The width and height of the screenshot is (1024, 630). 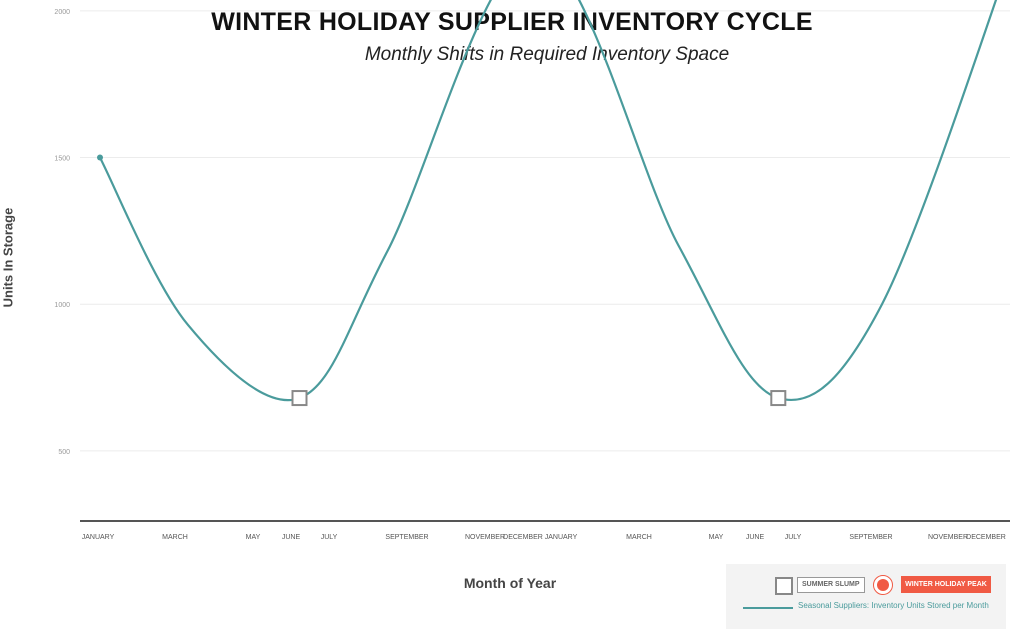 I want to click on y-axis-title: Units In Storage, so click(x=8, y=257).